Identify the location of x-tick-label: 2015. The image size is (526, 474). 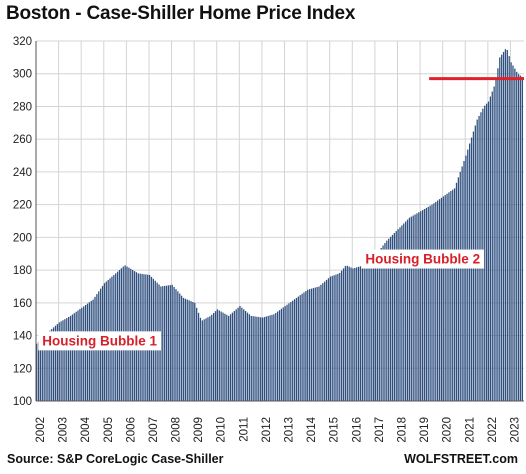
(335, 430).